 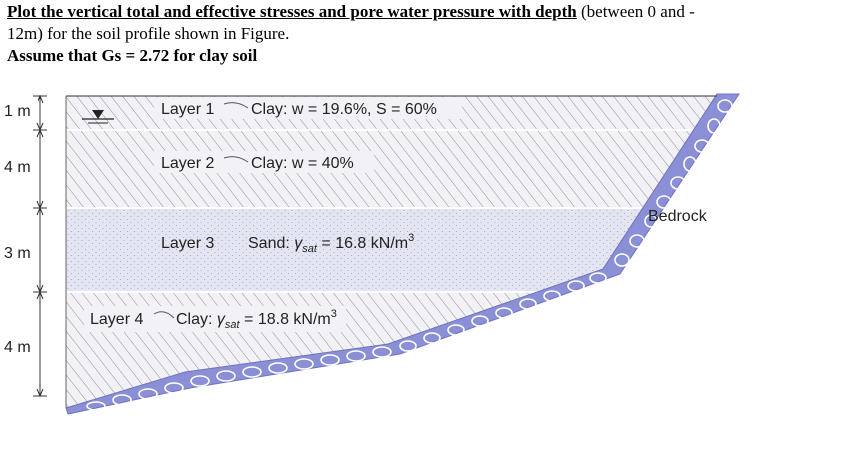 I want to click on layer-2-leader, so click(x=236, y=159).